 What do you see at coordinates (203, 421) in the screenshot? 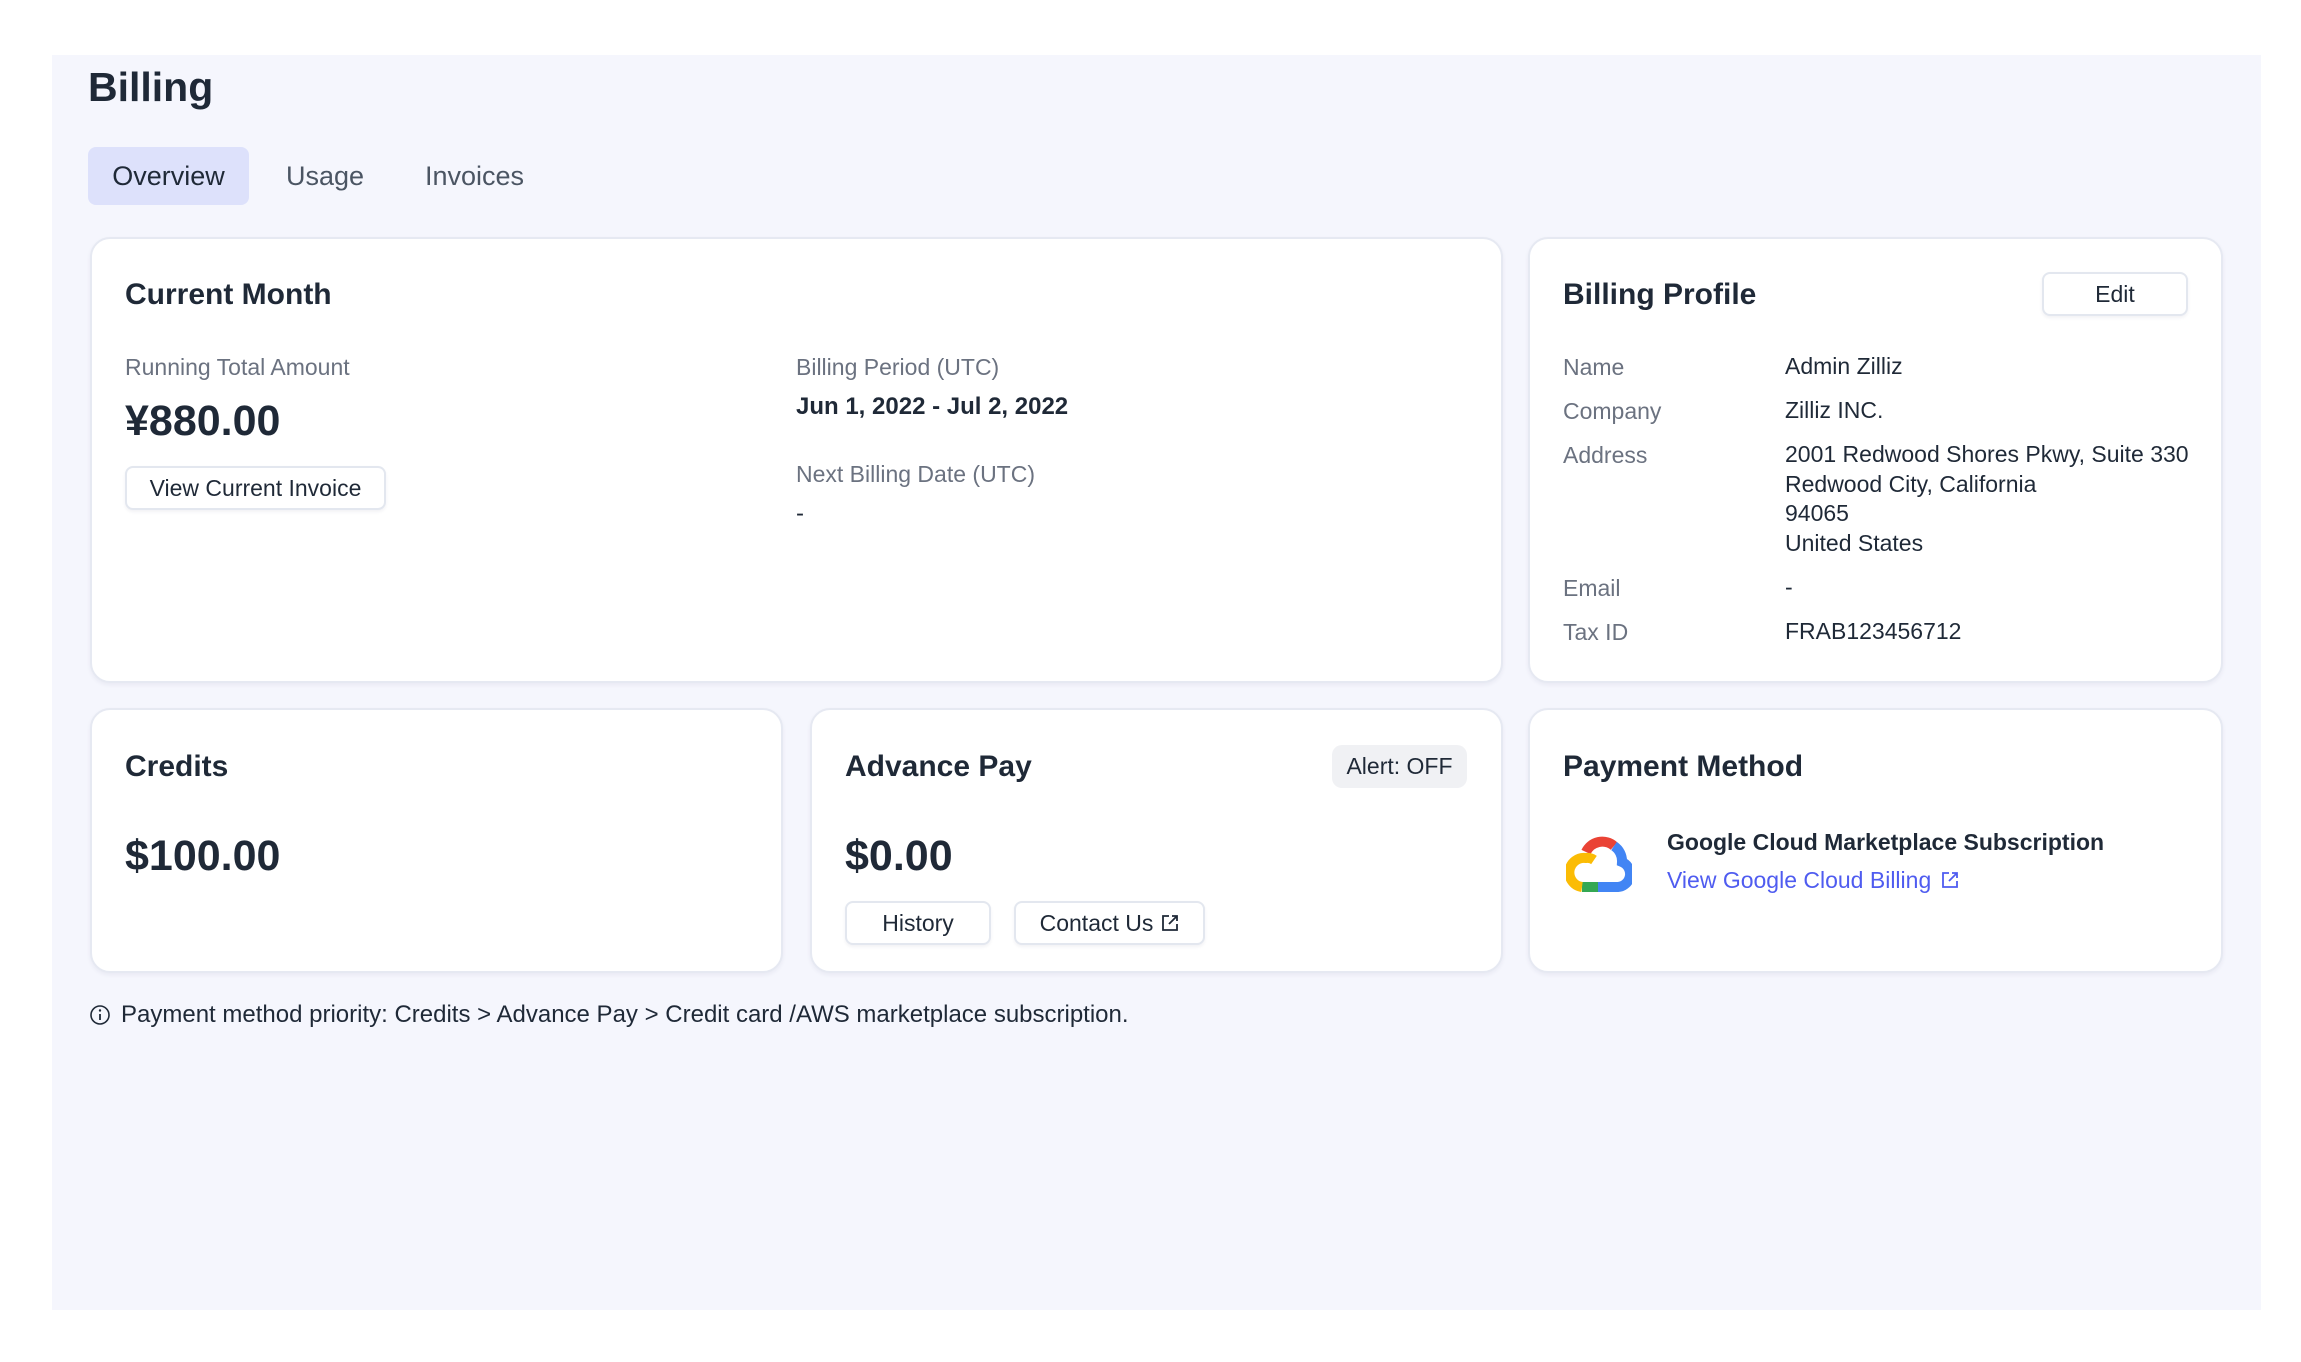
I see `running-total-amount: ¥880.00` at bounding box center [203, 421].